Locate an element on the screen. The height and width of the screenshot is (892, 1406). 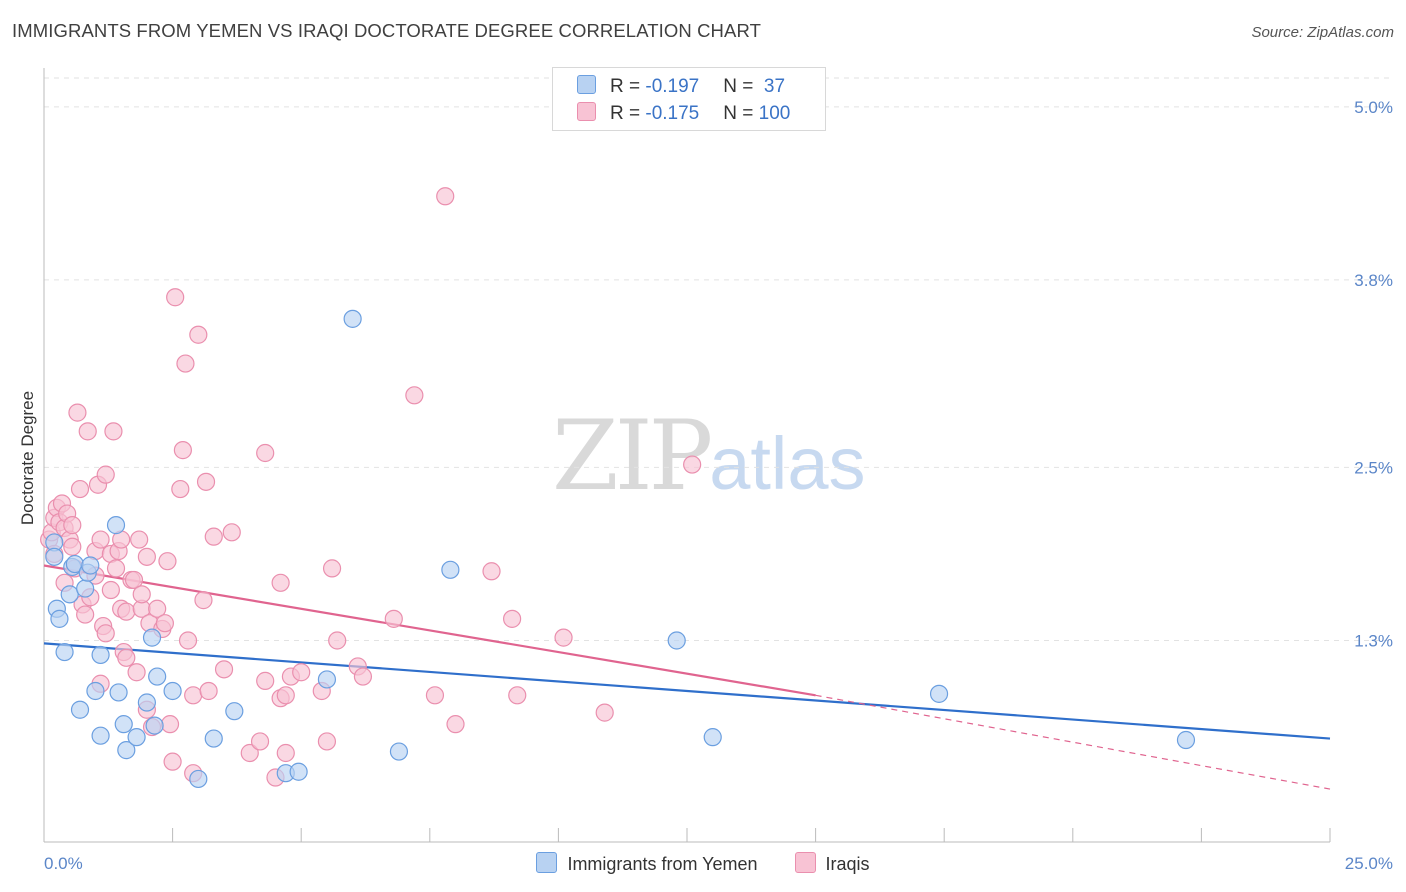
iraqi-legend-label: Iraqis is located at coordinates (847, 864).